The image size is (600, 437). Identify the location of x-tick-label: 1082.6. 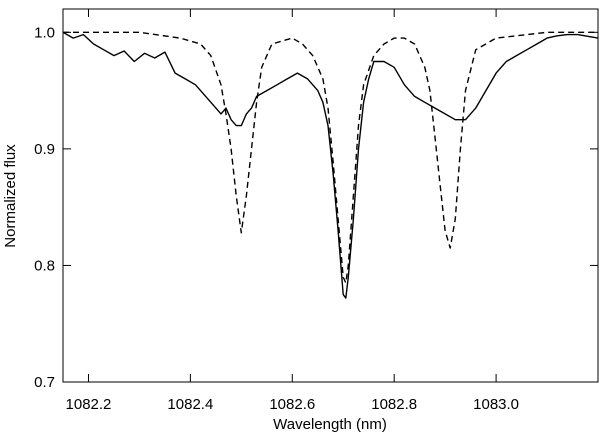
(292, 404).